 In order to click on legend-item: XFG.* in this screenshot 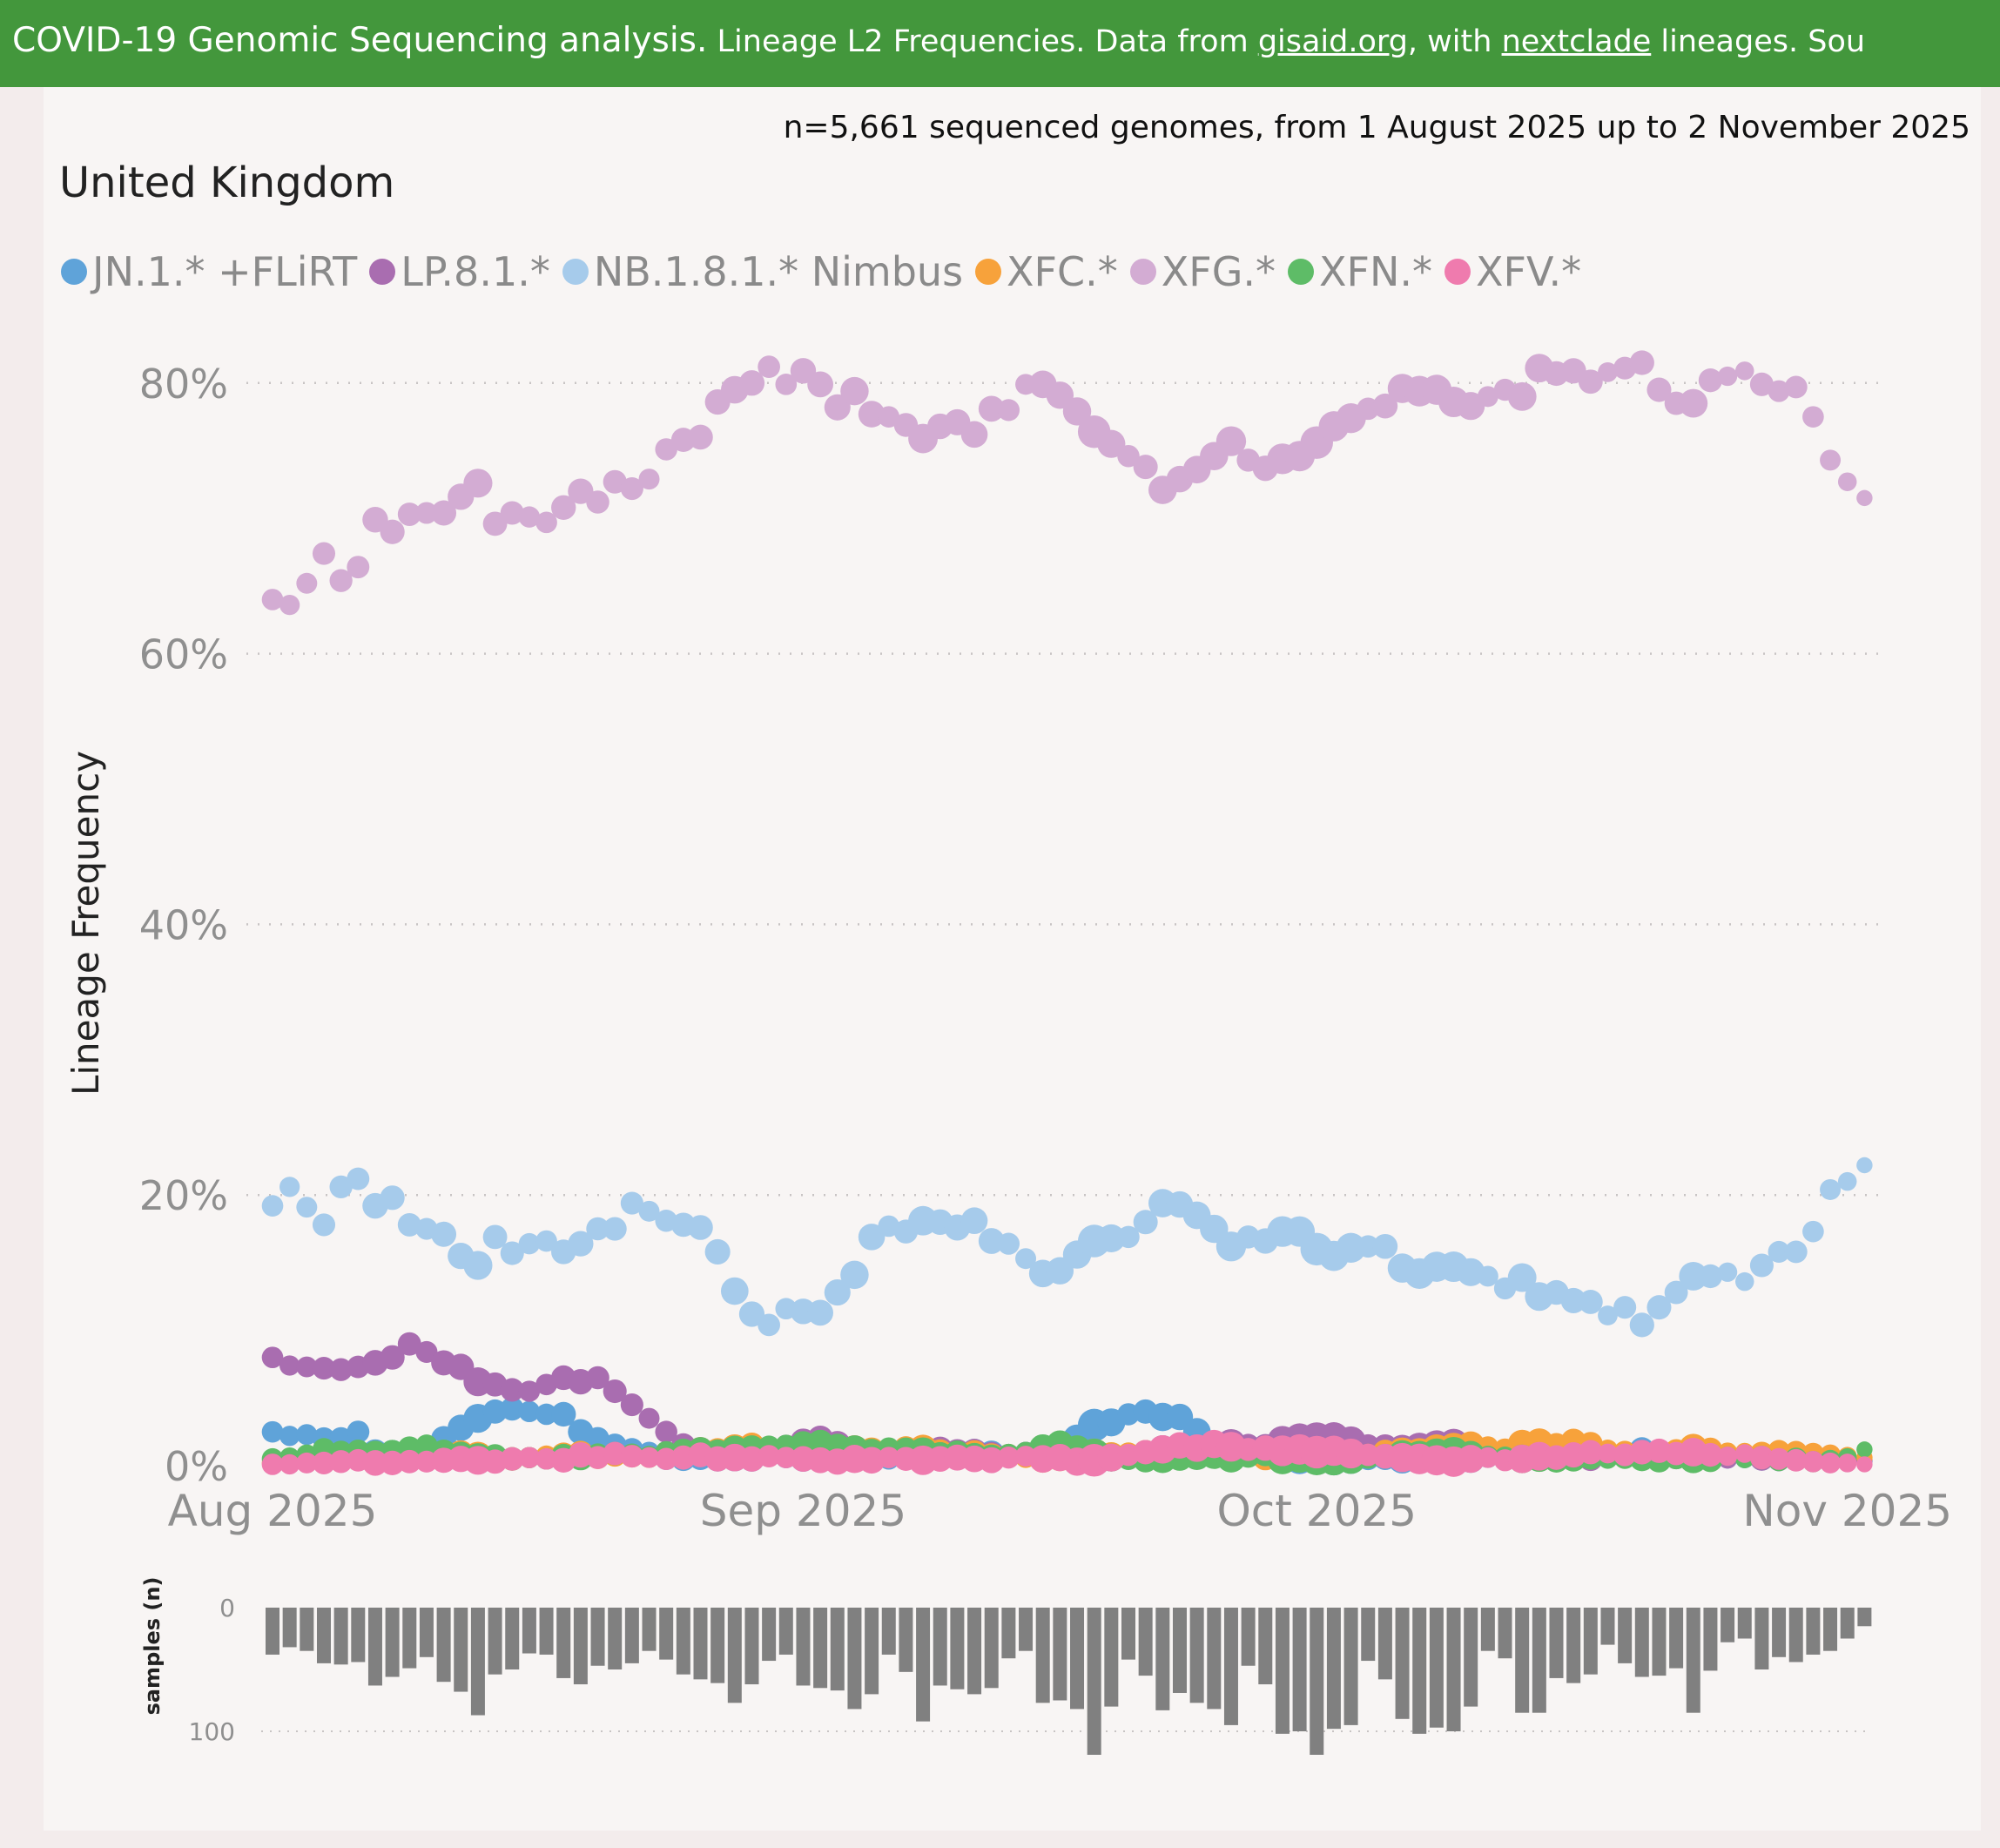, I will do `click(1203, 271)`.